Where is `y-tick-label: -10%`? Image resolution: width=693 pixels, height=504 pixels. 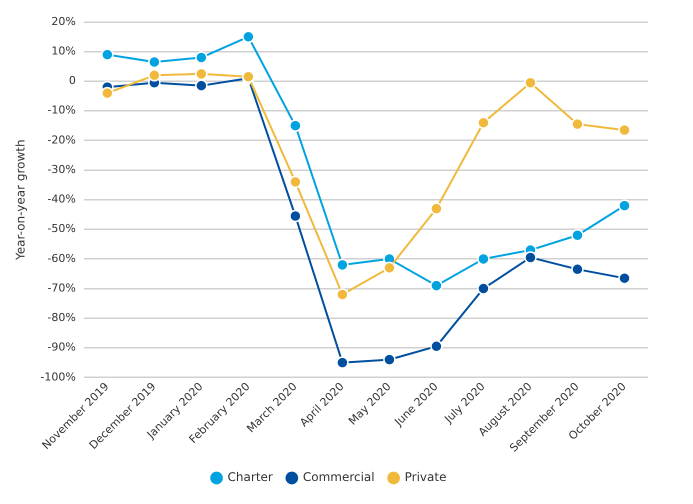 y-tick-label: -10% is located at coordinates (61, 110).